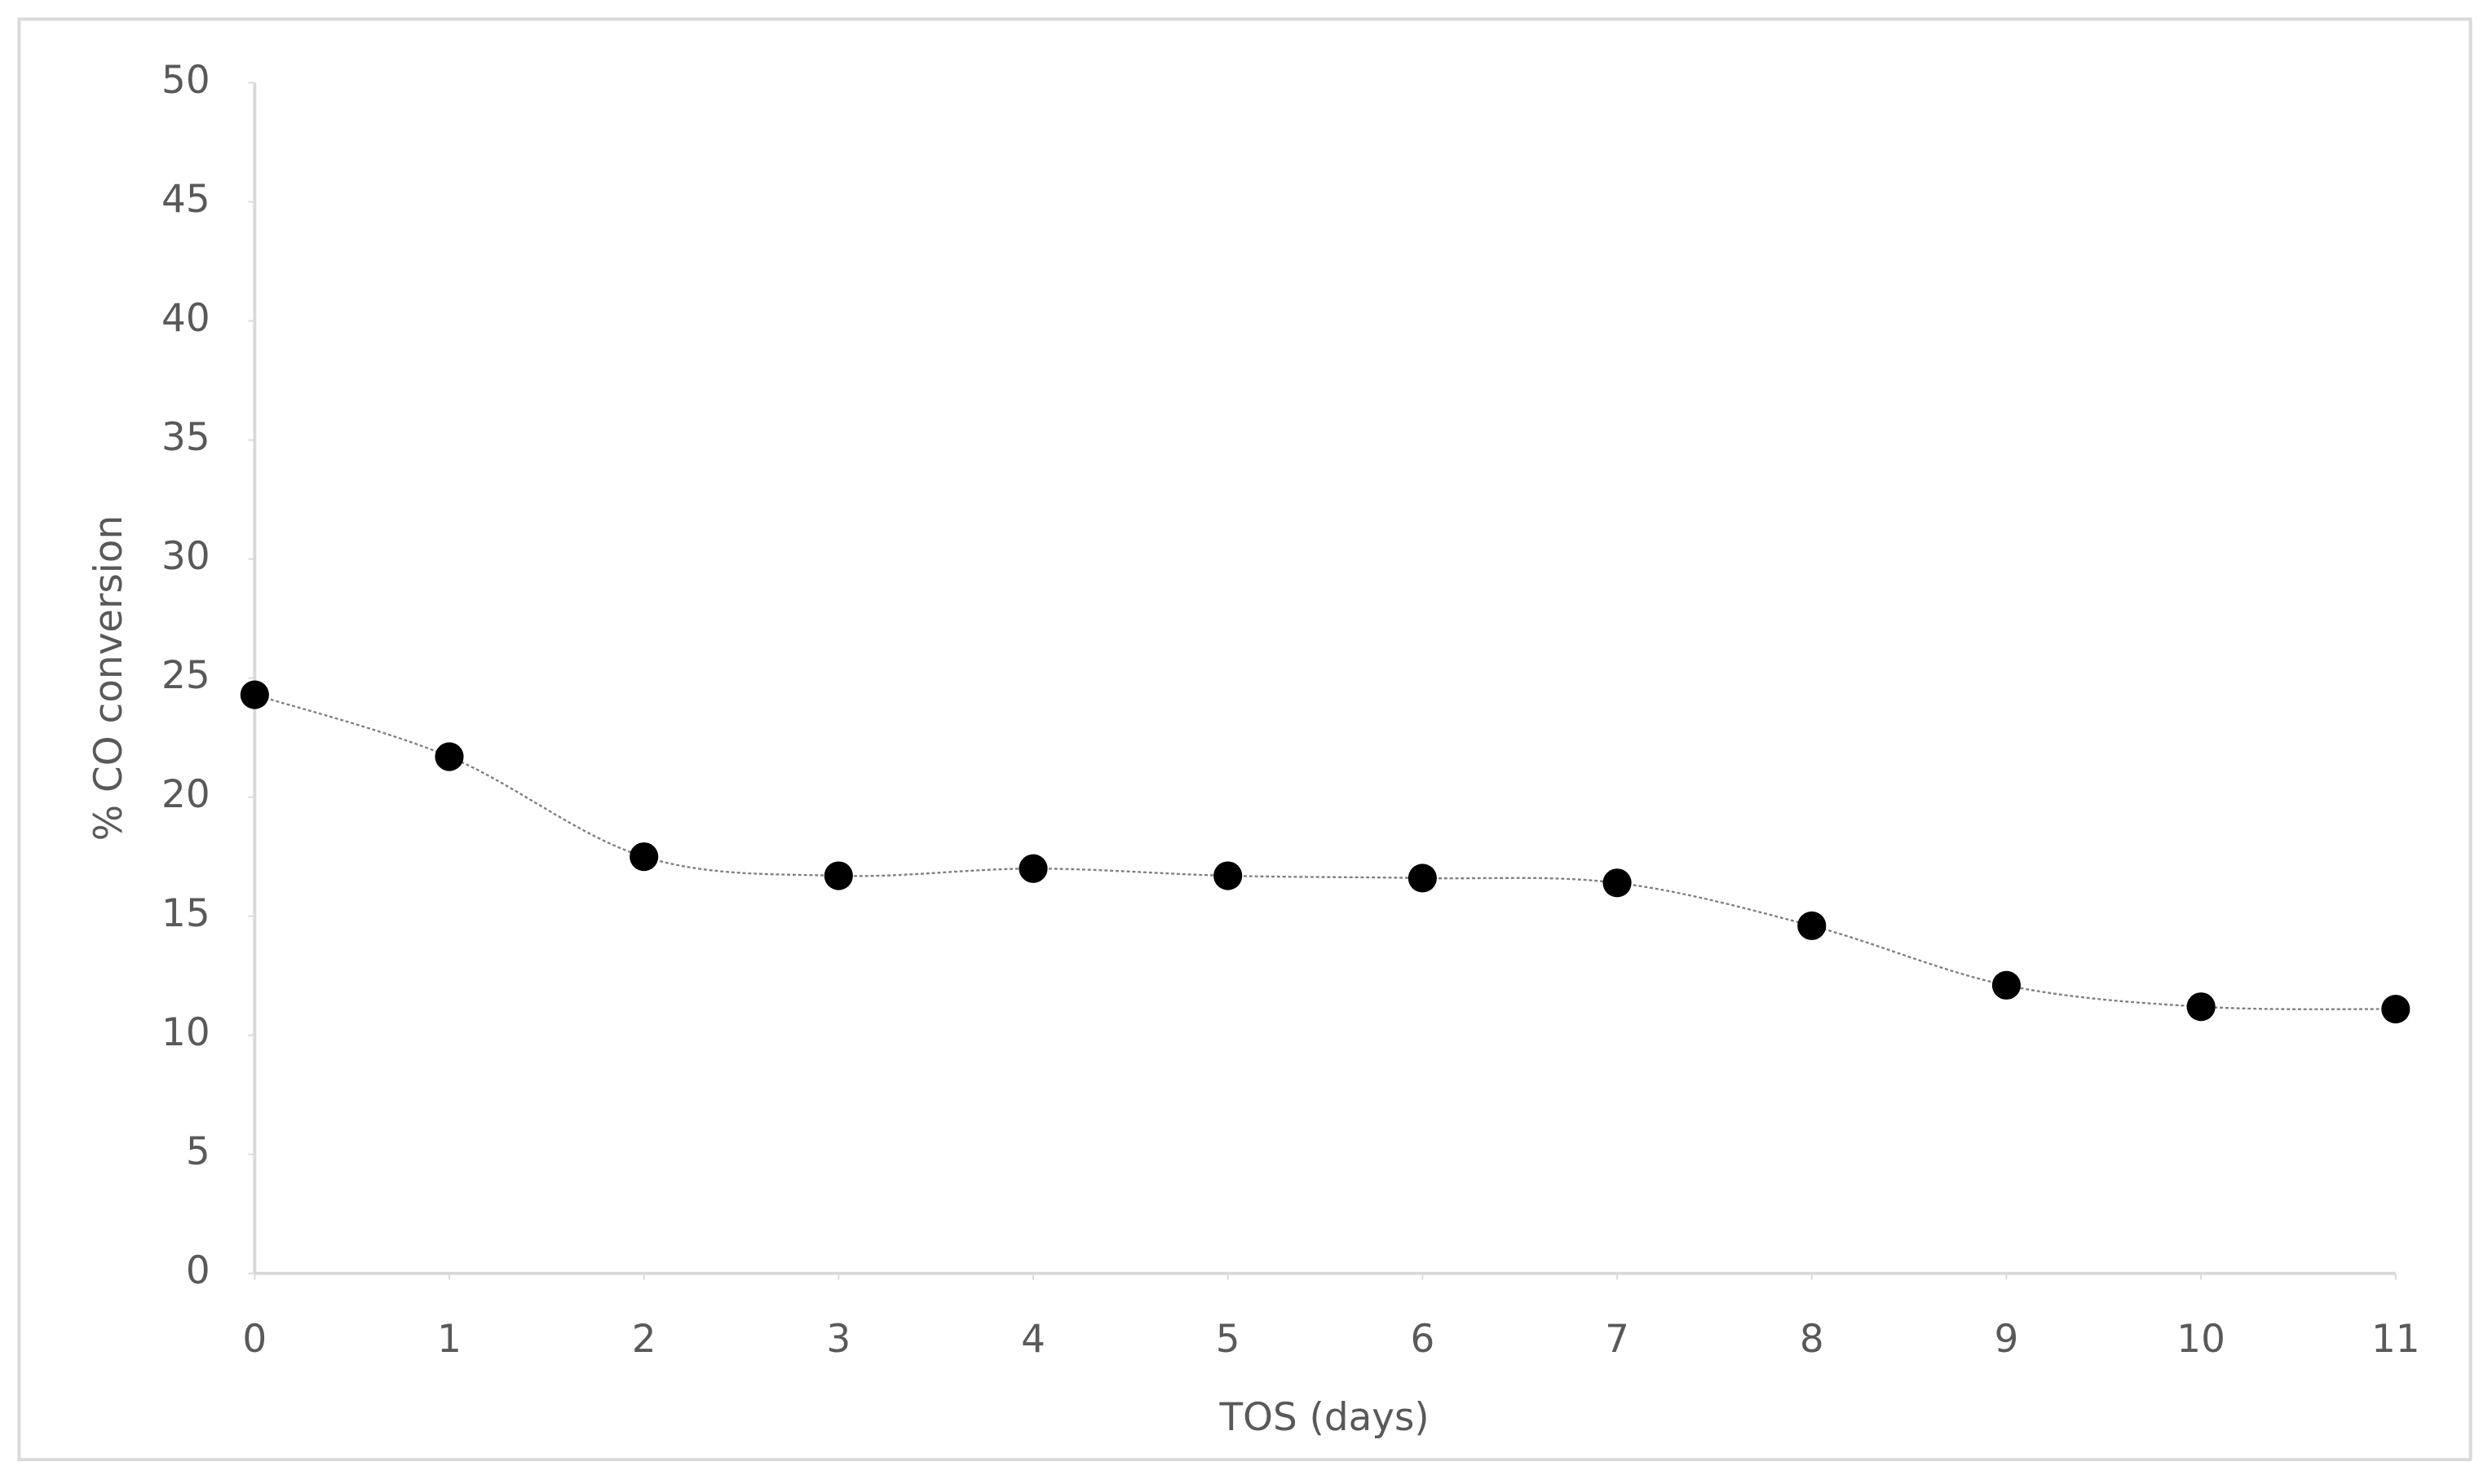 The width and height of the screenshot is (2488, 1484). Describe the element at coordinates (254, 1340) in the screenshot. I see `x-tick-label: 0` at that location.